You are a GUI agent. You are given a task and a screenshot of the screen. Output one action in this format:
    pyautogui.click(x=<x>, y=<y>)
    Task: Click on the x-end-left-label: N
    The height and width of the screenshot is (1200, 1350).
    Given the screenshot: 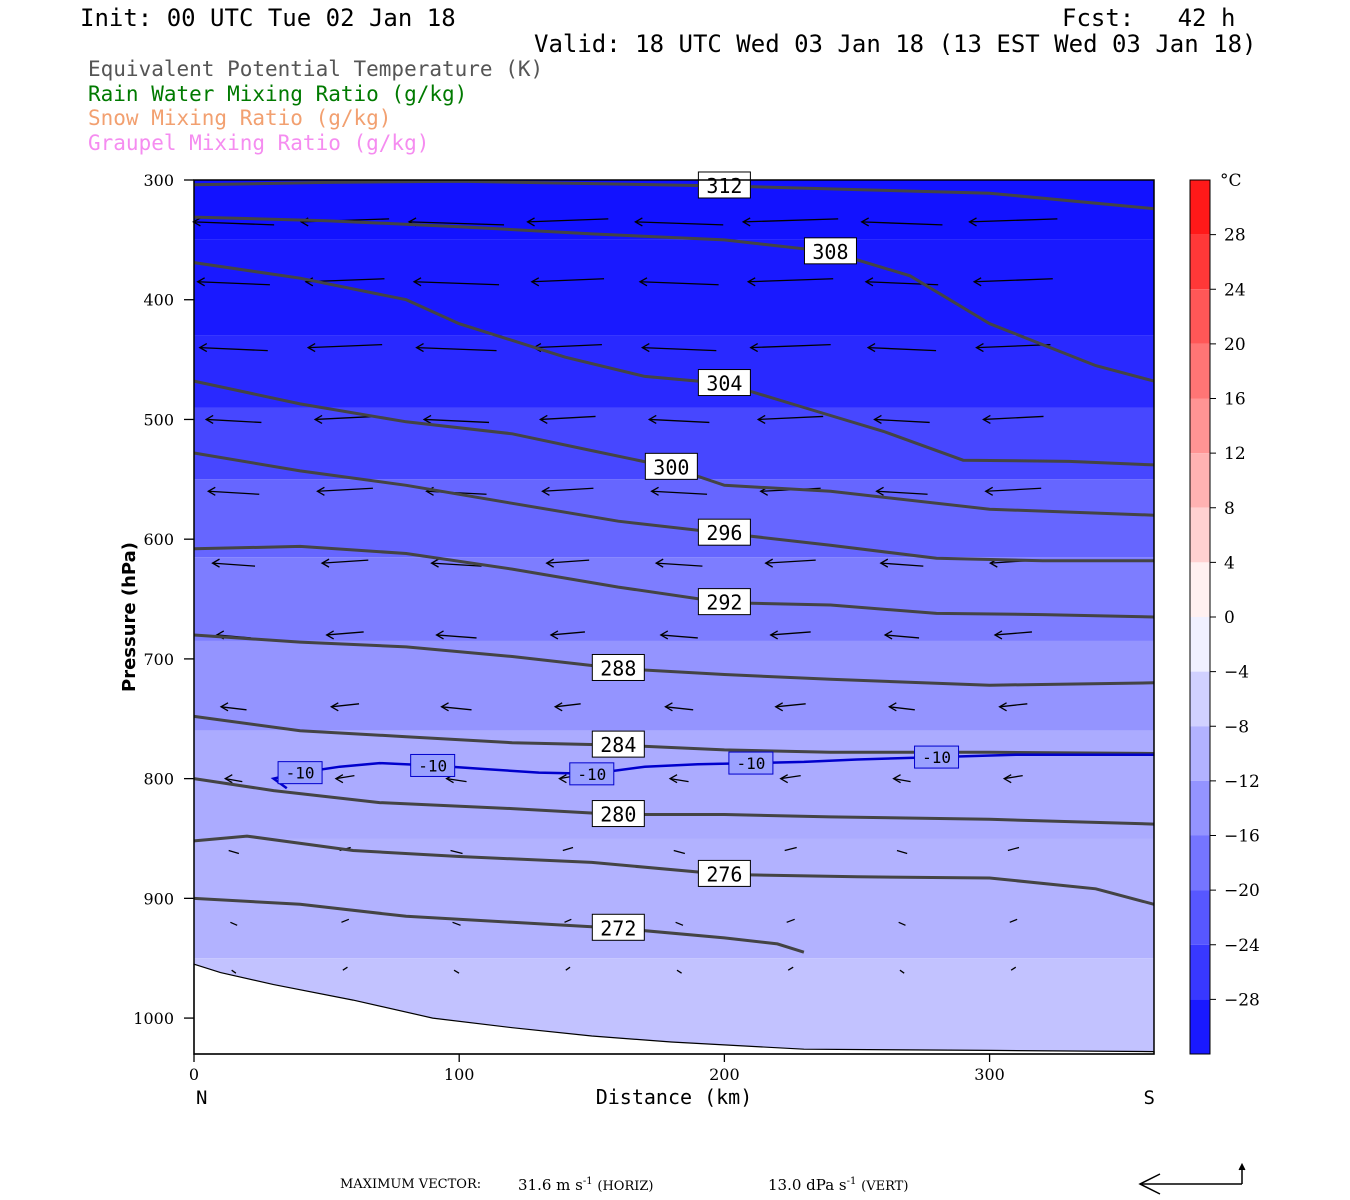 What is the action you would take?
    pyautogui.click(x=201, y=1098)
    